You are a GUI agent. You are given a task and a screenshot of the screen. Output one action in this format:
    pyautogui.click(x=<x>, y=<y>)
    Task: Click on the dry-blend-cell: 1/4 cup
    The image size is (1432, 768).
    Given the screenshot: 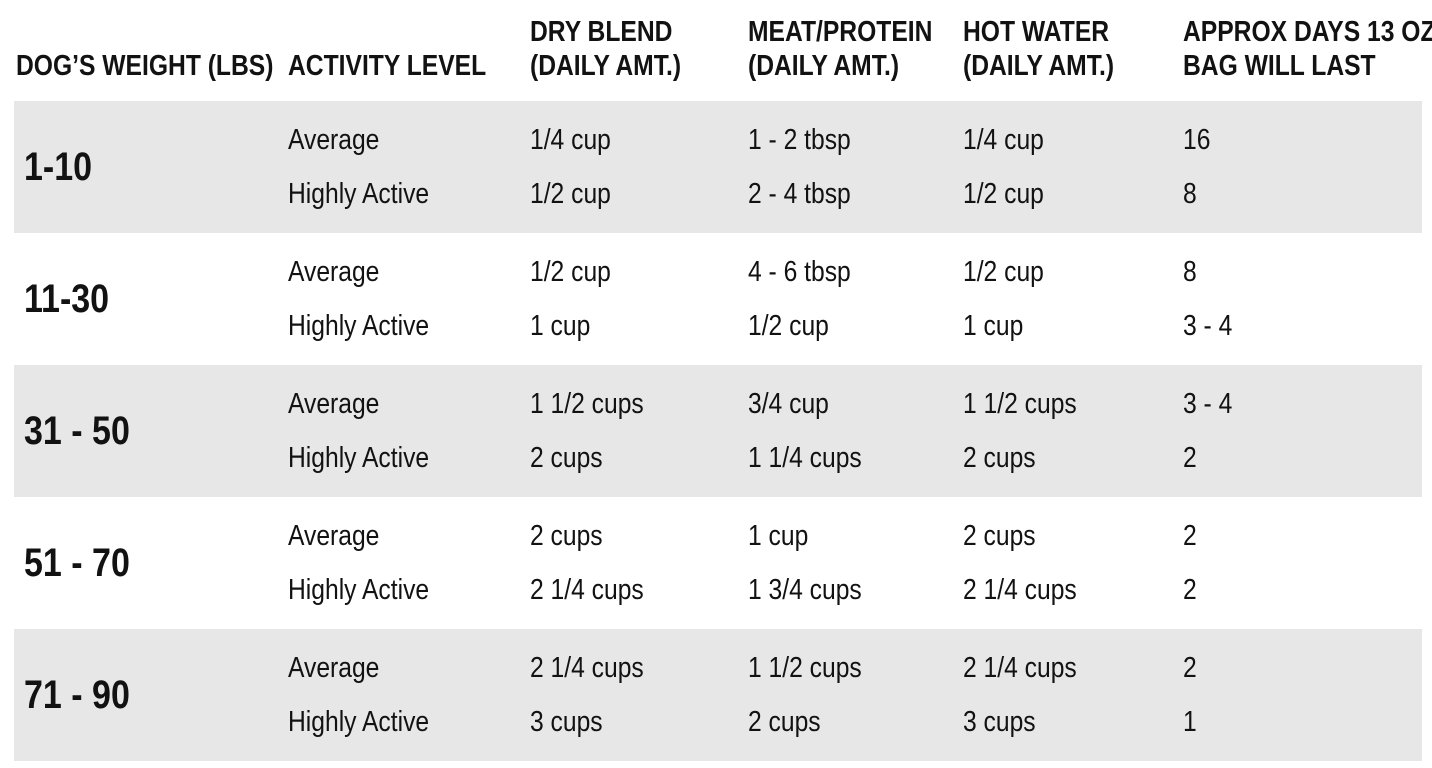 What is the action you would take?
    pyautogui.click(x=570, y=139)
    